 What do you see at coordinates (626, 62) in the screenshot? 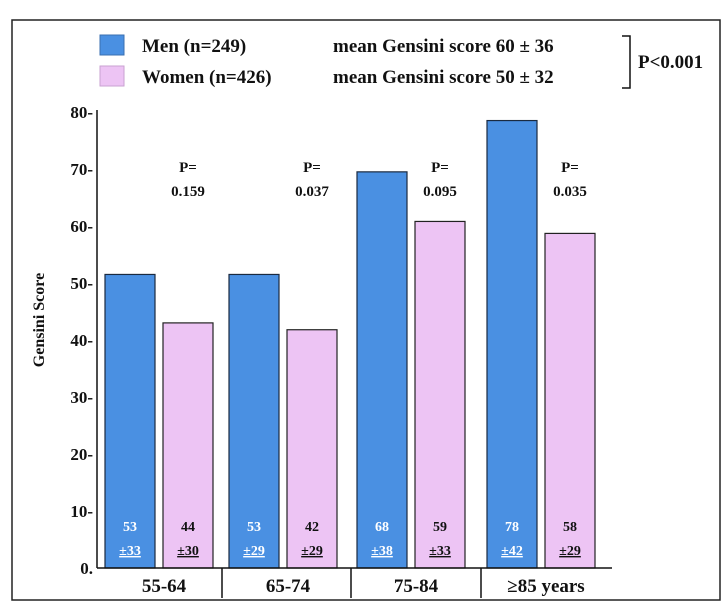
I see `legend-bracket` at bounding box center [626, 62].